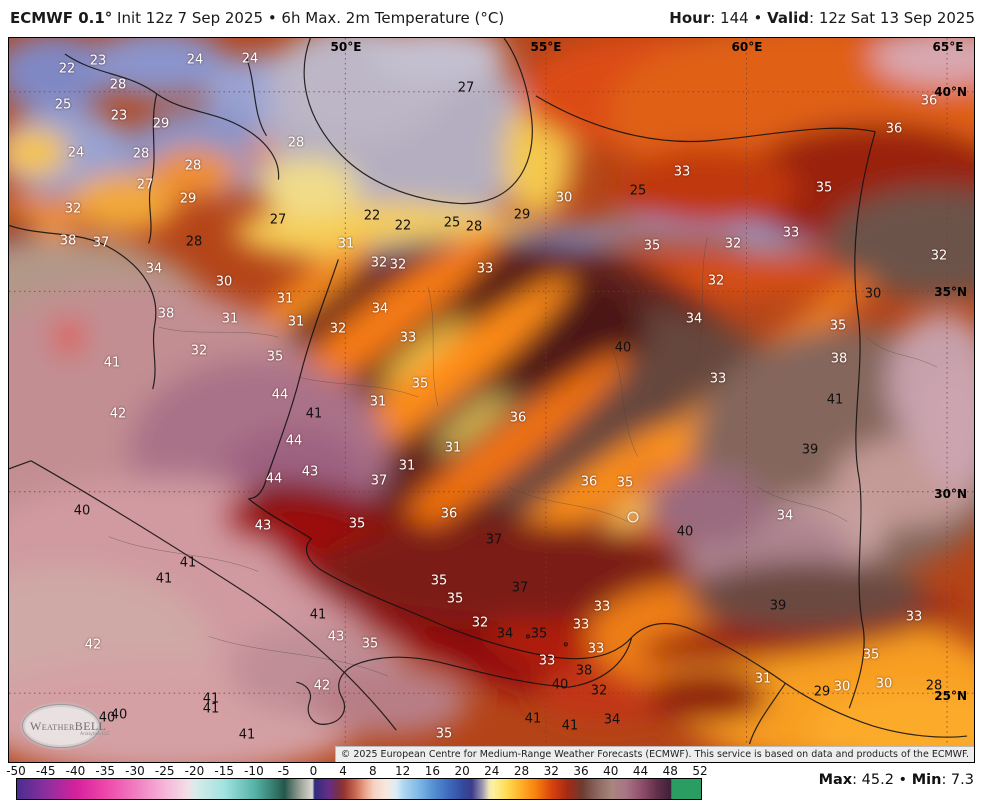  I want to click on colorbar-tick-label: -40, so click(75, 771).